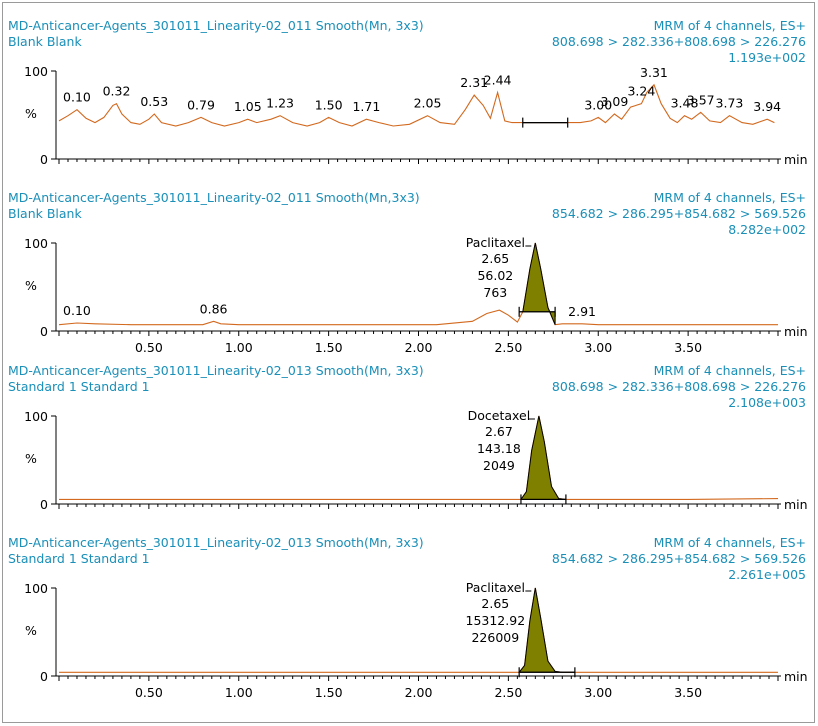 This screenshot has width=818, height=726. I want to click on intensity-value: 2.261e+005, so click(767, 574).